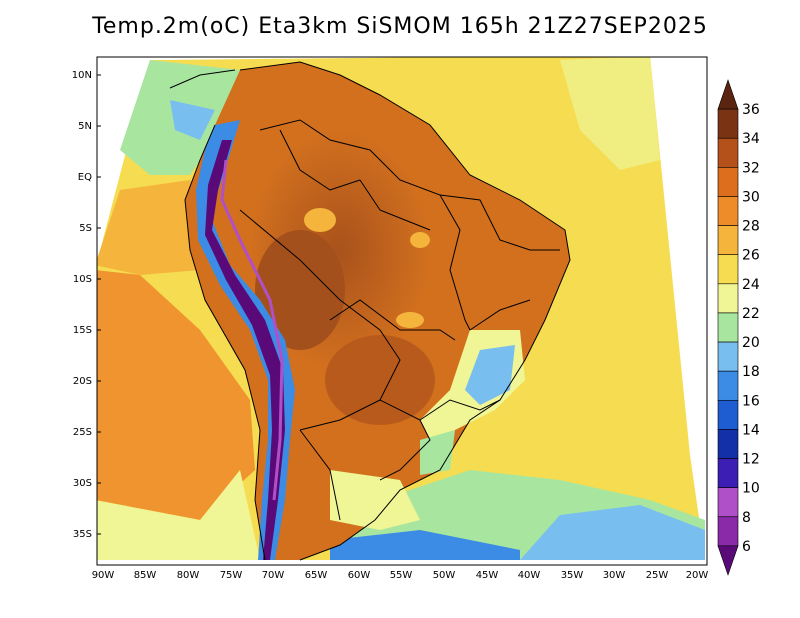 The height and width of the screenshot is (618, 800). Describe the element at coordinates (444, 575) in the screenshot. I see `lon-label: 50W` at that location.